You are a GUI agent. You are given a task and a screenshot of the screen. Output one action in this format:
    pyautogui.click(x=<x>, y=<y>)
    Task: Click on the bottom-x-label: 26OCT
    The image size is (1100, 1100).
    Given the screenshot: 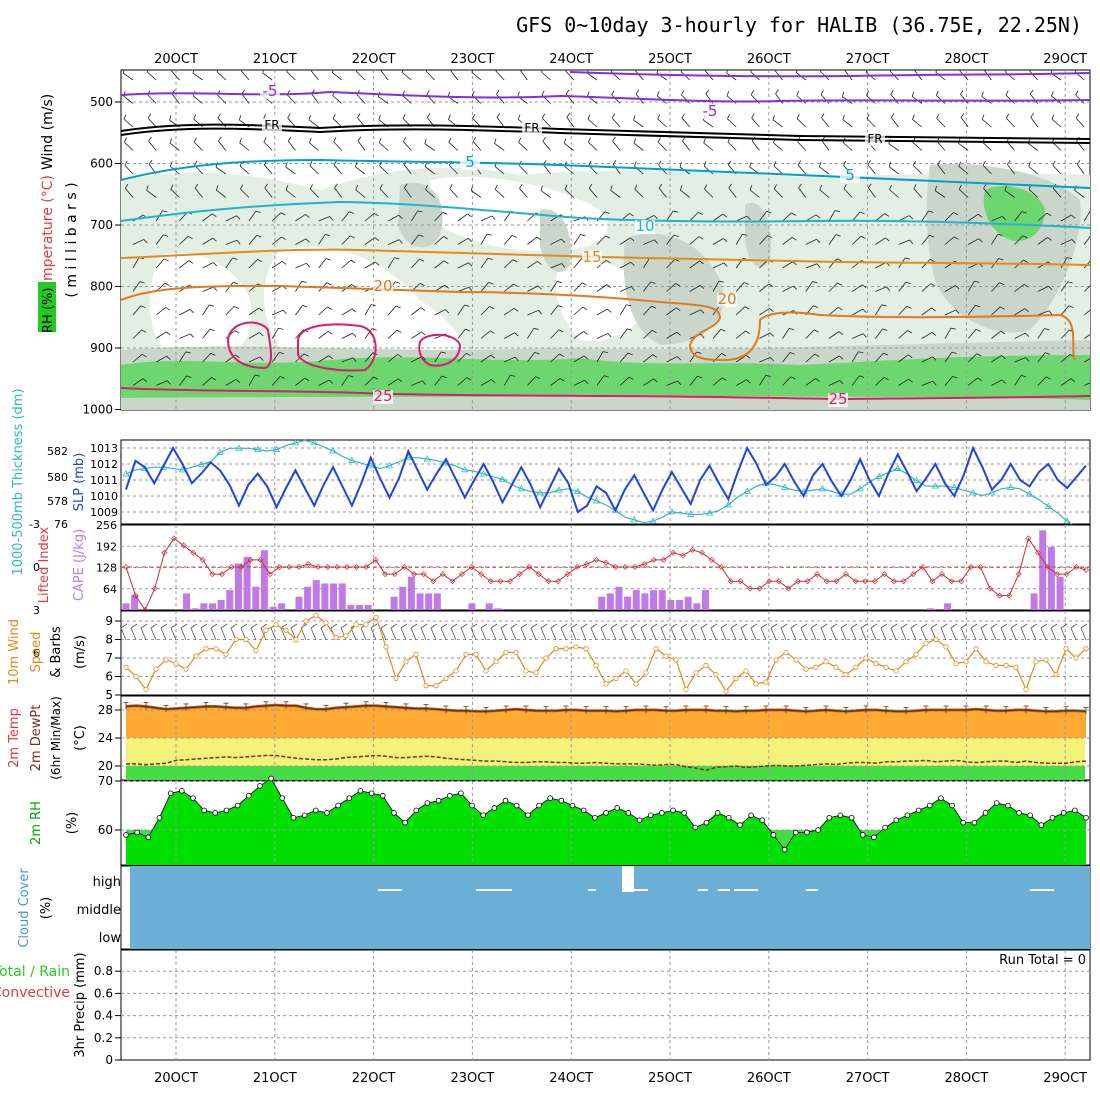 What is the action you would take?
    pyautogui.click(x=769, y=1078)
    